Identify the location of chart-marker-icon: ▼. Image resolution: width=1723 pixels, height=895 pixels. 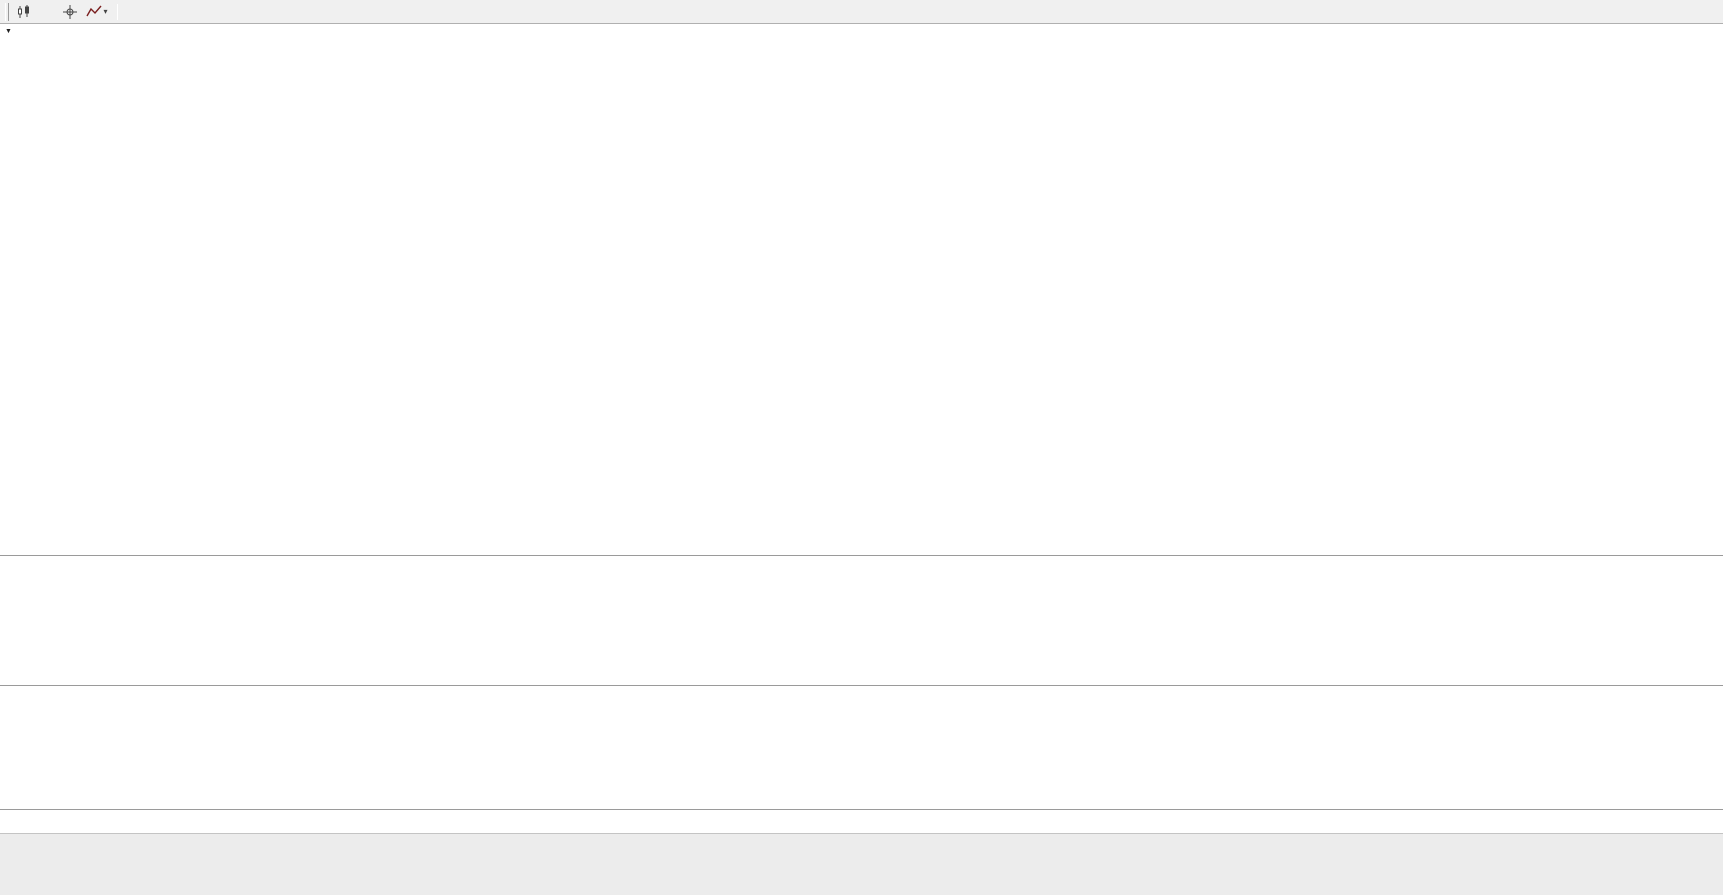
(8, 31).